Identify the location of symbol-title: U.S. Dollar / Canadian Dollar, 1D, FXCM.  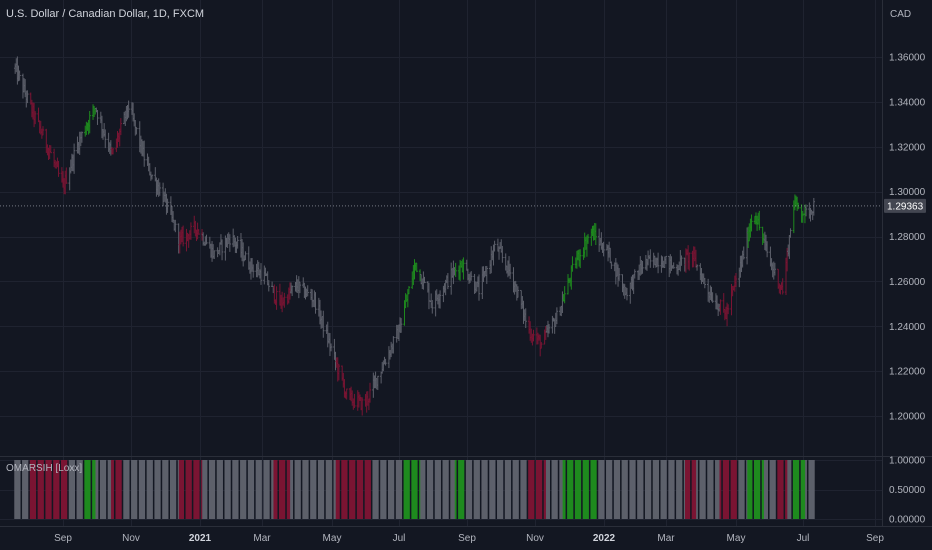
(105, 14).